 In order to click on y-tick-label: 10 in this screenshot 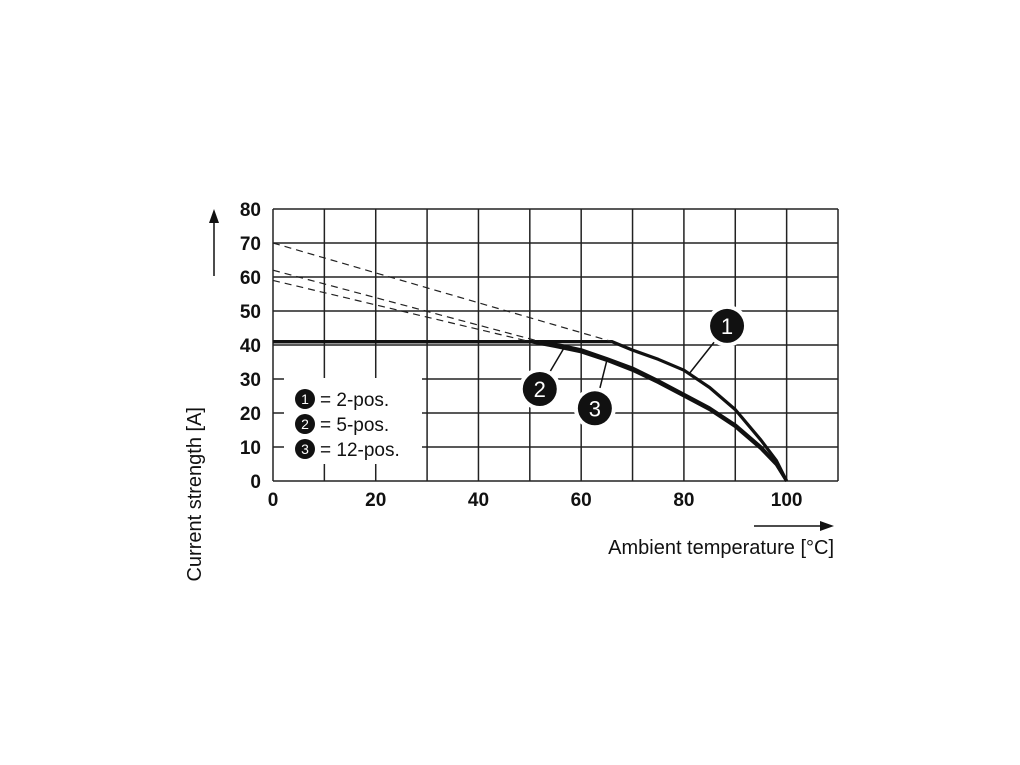, I will do `click(250, 448)`.